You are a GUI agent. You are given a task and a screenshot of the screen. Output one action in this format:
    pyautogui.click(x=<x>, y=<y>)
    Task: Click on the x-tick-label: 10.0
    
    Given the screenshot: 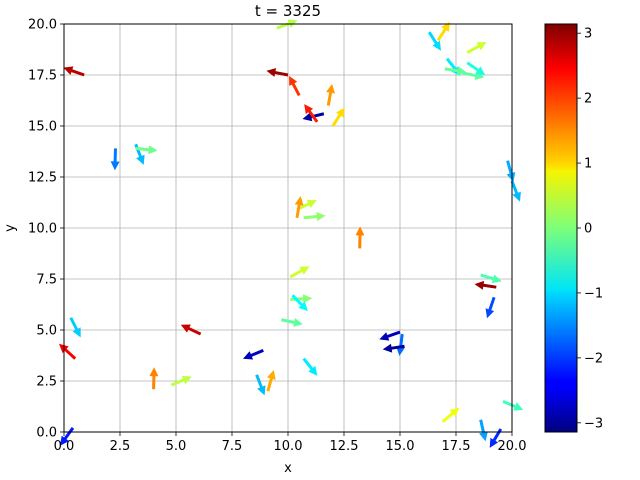 What is the action you would take?
    pyautogui.click(x=288, y=446)
    